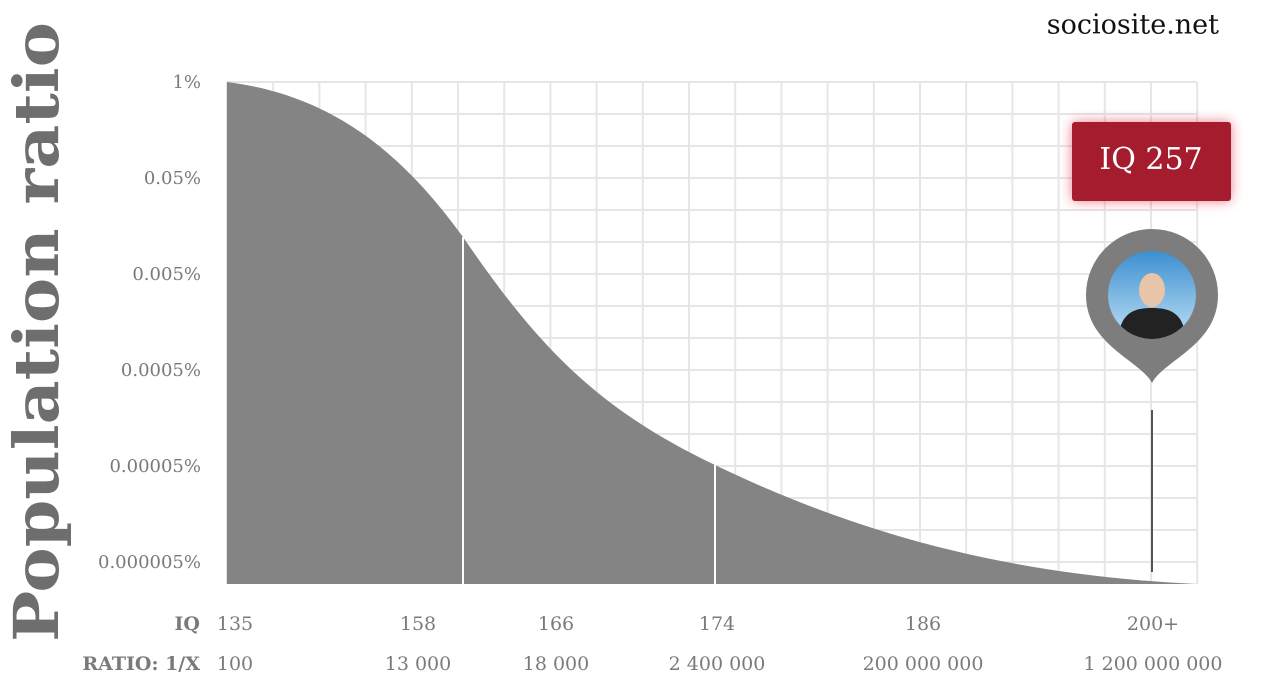 This screenshot has height=680, width=1262. What do you see at coordinates (235, 624) in the screenshot?
I see `iq-value: 135` at bounding box center [235, 624].